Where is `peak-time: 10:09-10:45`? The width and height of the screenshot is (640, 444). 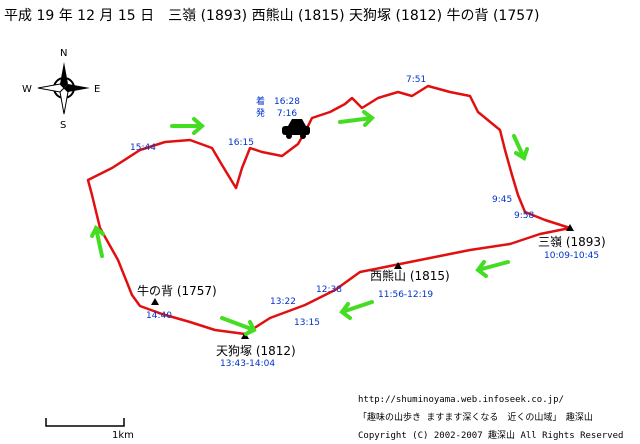
peak-time: 10:09-10:45 is located at coordinates (571, 256).